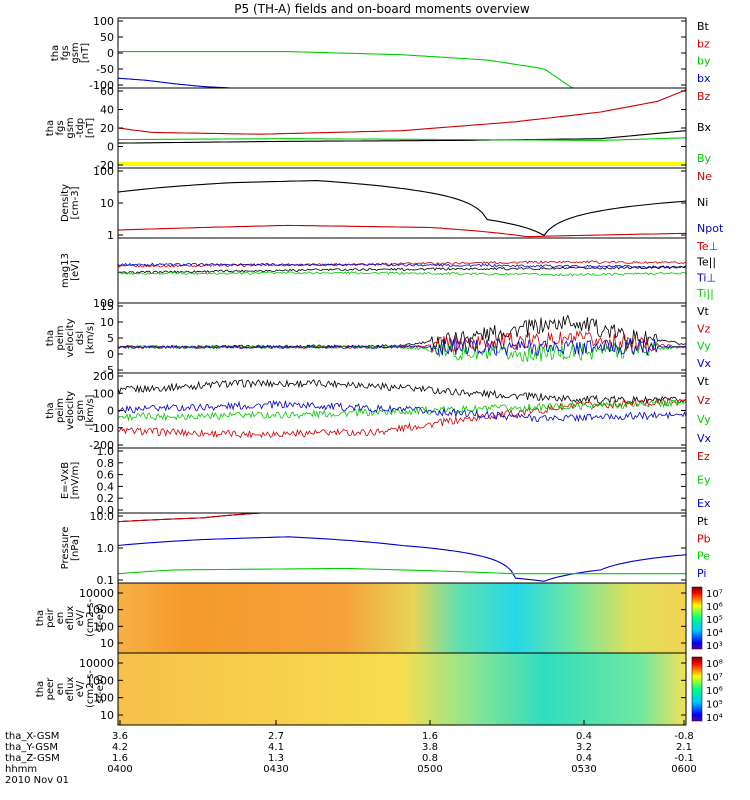  Describe the element at coordinates (32, 758) in the screenshot. I see `ephemeris-row-label: tha_Z-GSM` at that location.